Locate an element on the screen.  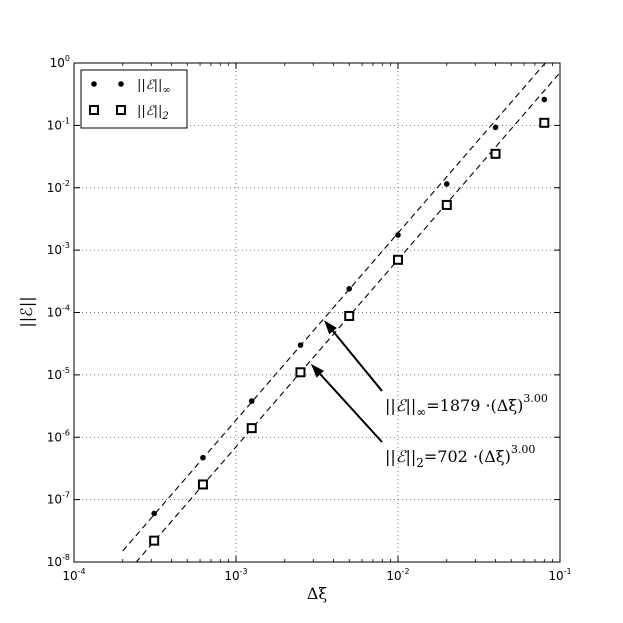
legend-box is located at coordinates (134, 99).